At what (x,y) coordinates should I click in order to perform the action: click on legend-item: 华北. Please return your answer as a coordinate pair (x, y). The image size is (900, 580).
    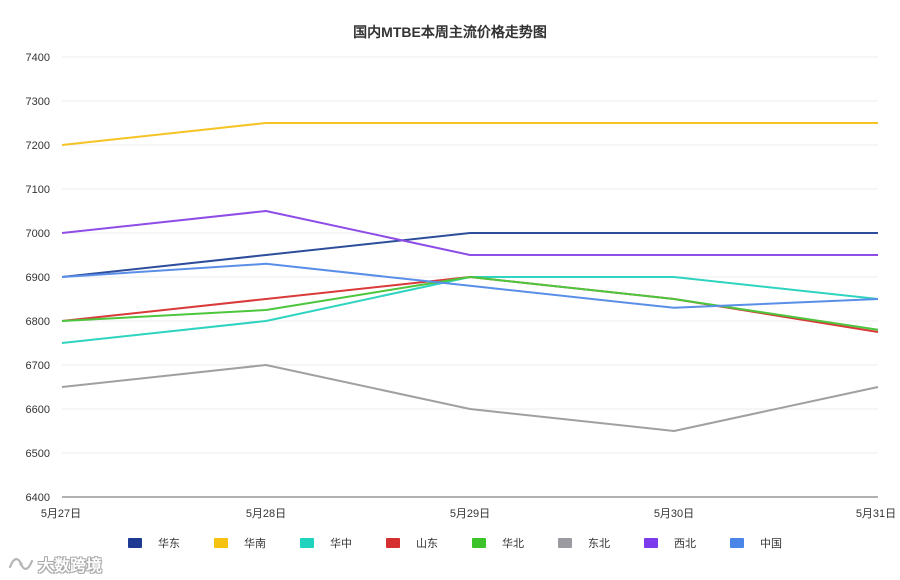
    Looking at the image, I should click on (498, 543).